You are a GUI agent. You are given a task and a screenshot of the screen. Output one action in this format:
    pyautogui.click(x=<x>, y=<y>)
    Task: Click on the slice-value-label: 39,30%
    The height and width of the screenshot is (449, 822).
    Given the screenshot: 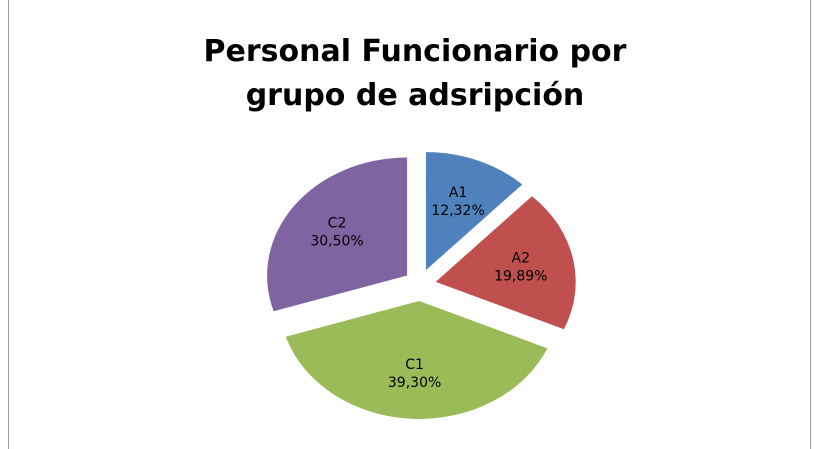 What is the action you would take?
    pyautogui.click(x=414, y=383)
    